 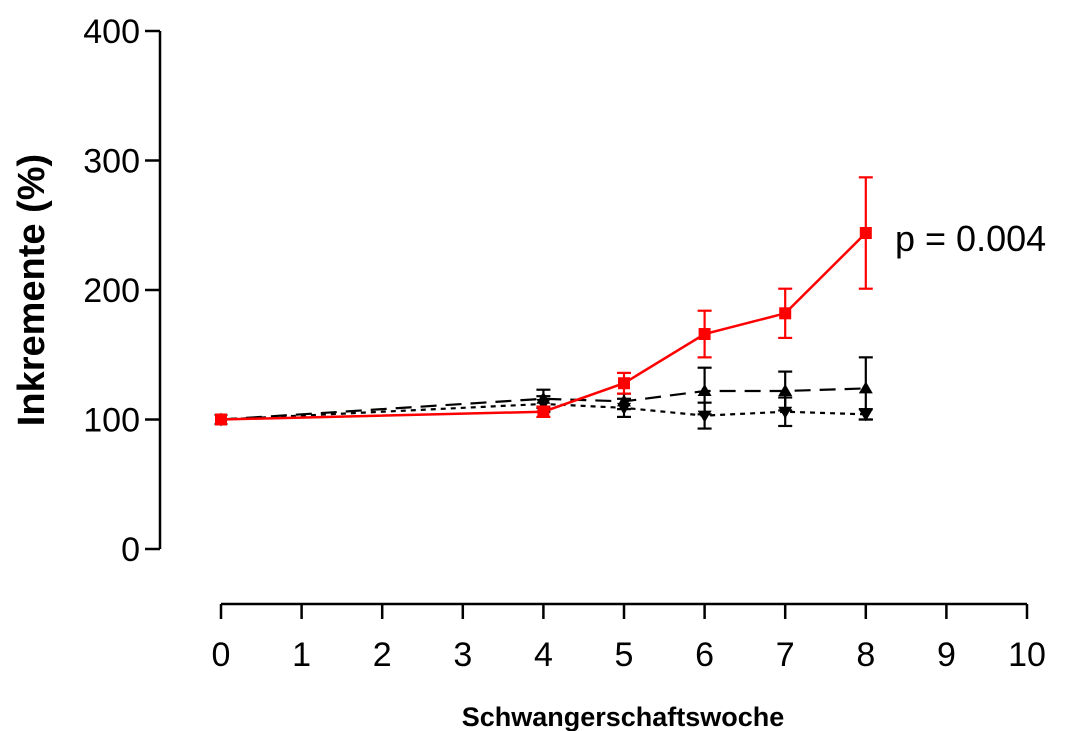 What do you see at coordinates (382, 655) in the screenshot?
I see `x-tick-label: 2` at bounding box center [382, 655].